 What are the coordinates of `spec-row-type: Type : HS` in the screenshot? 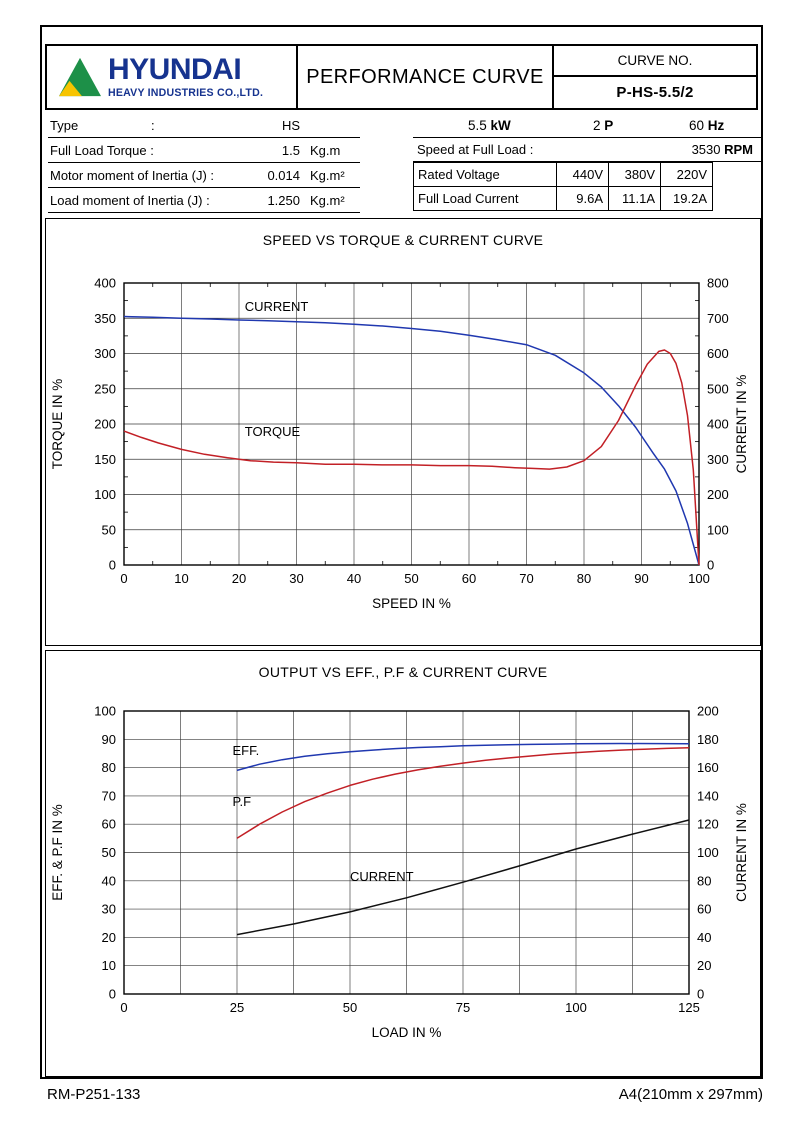 It's located at (204, 125).